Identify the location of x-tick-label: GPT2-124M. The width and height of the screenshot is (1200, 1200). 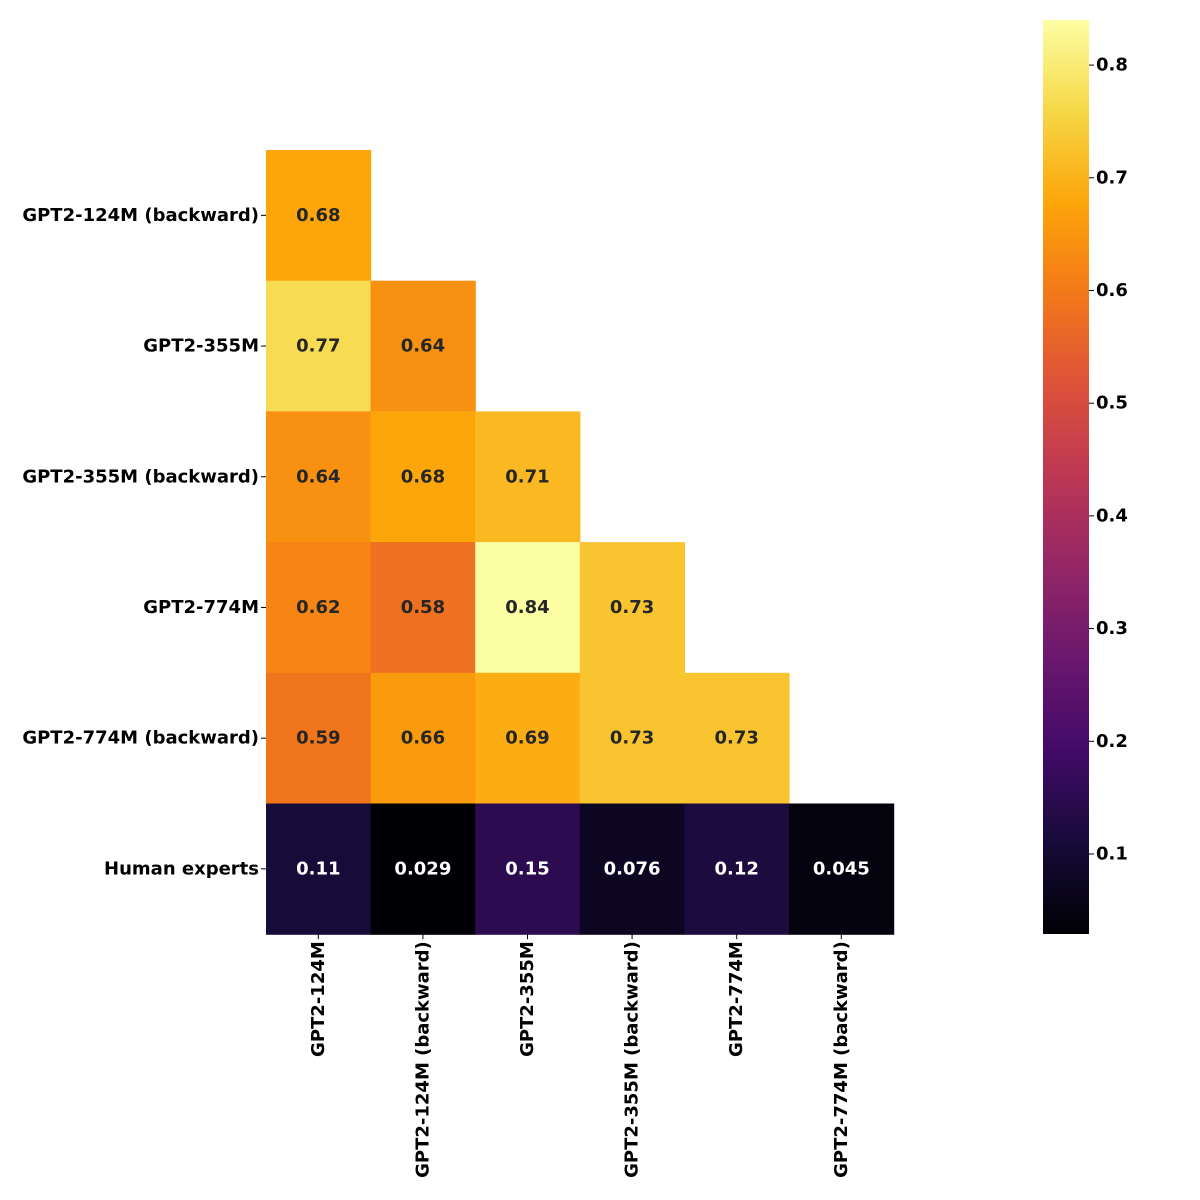
(318, 999).